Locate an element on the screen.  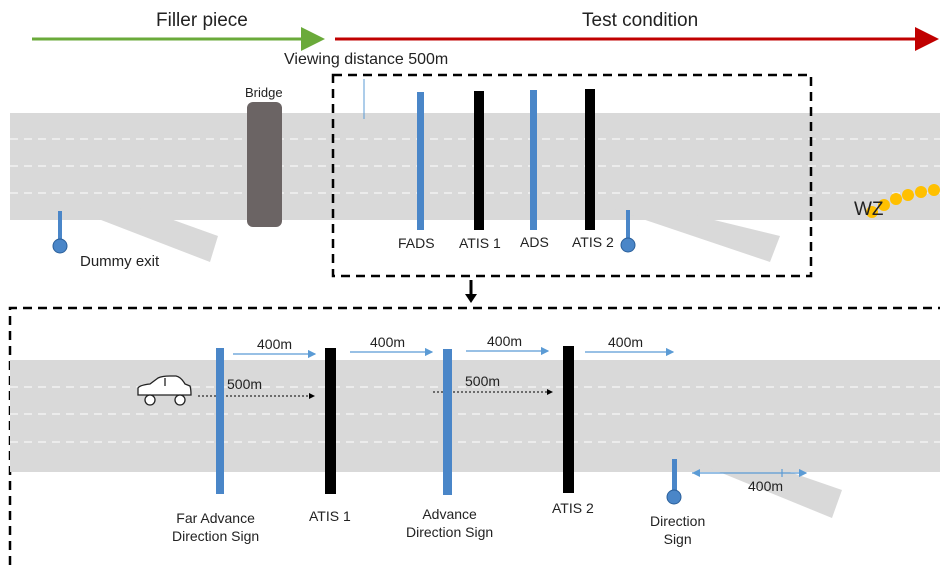
dummy-exit-ramp is located at coordinates (144, 235).